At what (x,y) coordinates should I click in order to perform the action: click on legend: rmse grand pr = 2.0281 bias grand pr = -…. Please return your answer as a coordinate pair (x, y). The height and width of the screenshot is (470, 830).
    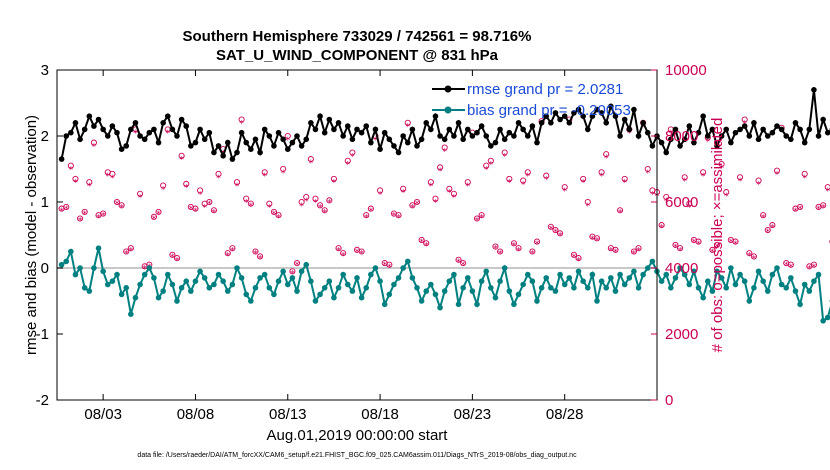
    Looking at the image, I should click on (531, 100).